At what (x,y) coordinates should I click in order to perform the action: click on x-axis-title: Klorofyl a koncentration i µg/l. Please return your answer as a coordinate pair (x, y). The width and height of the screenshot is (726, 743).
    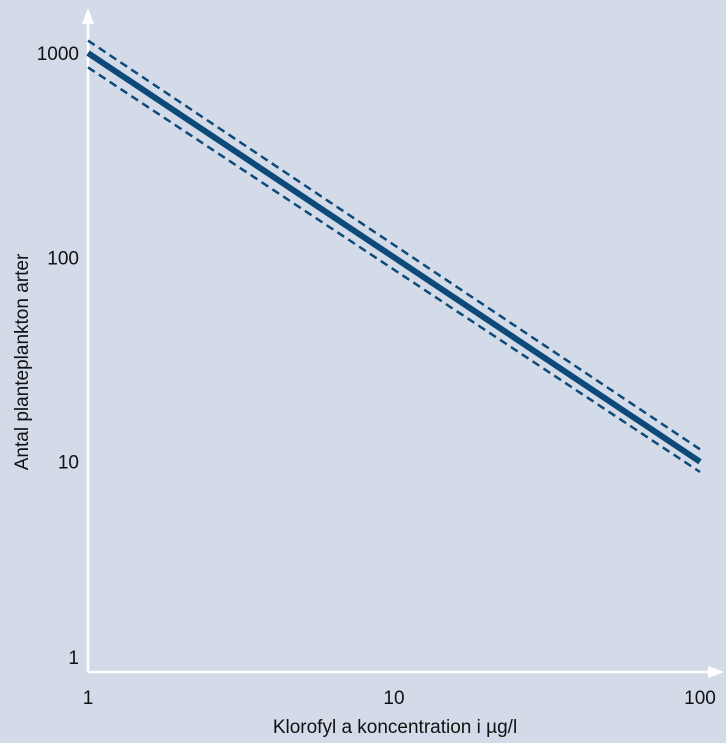
    Looking at the image, I should click on (395, 727).